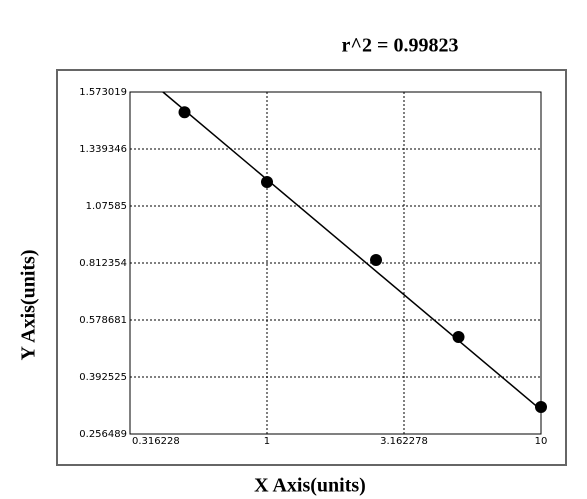  What do you see at coordinates (103, 320) in the screenshot?
I see `y-tick-label: 0.578681` at bounding box center [103, 320].